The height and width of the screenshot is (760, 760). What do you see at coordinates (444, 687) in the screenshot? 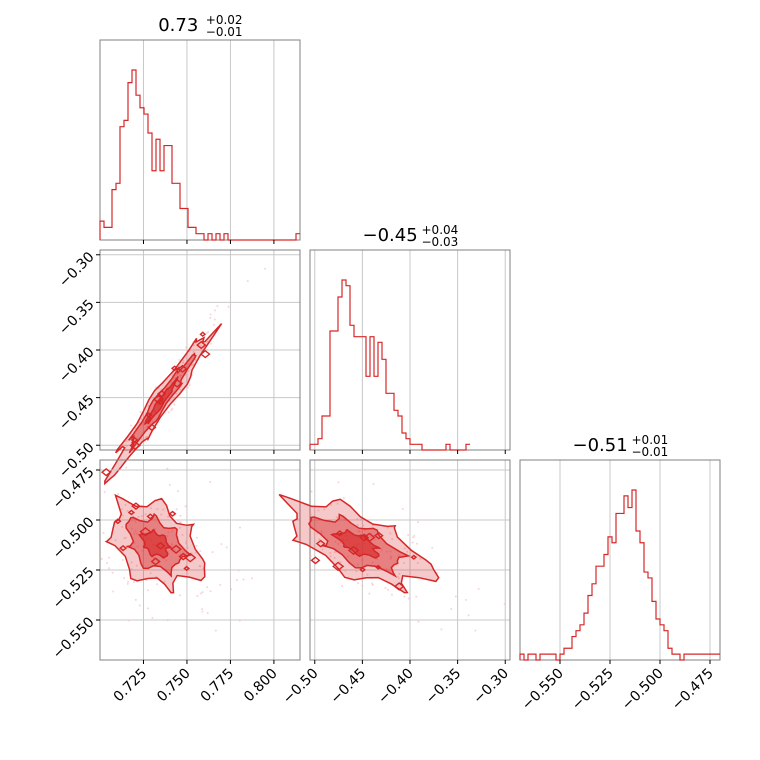
I see `x-tick-label: −0.35` at bounding box center [444, 687].